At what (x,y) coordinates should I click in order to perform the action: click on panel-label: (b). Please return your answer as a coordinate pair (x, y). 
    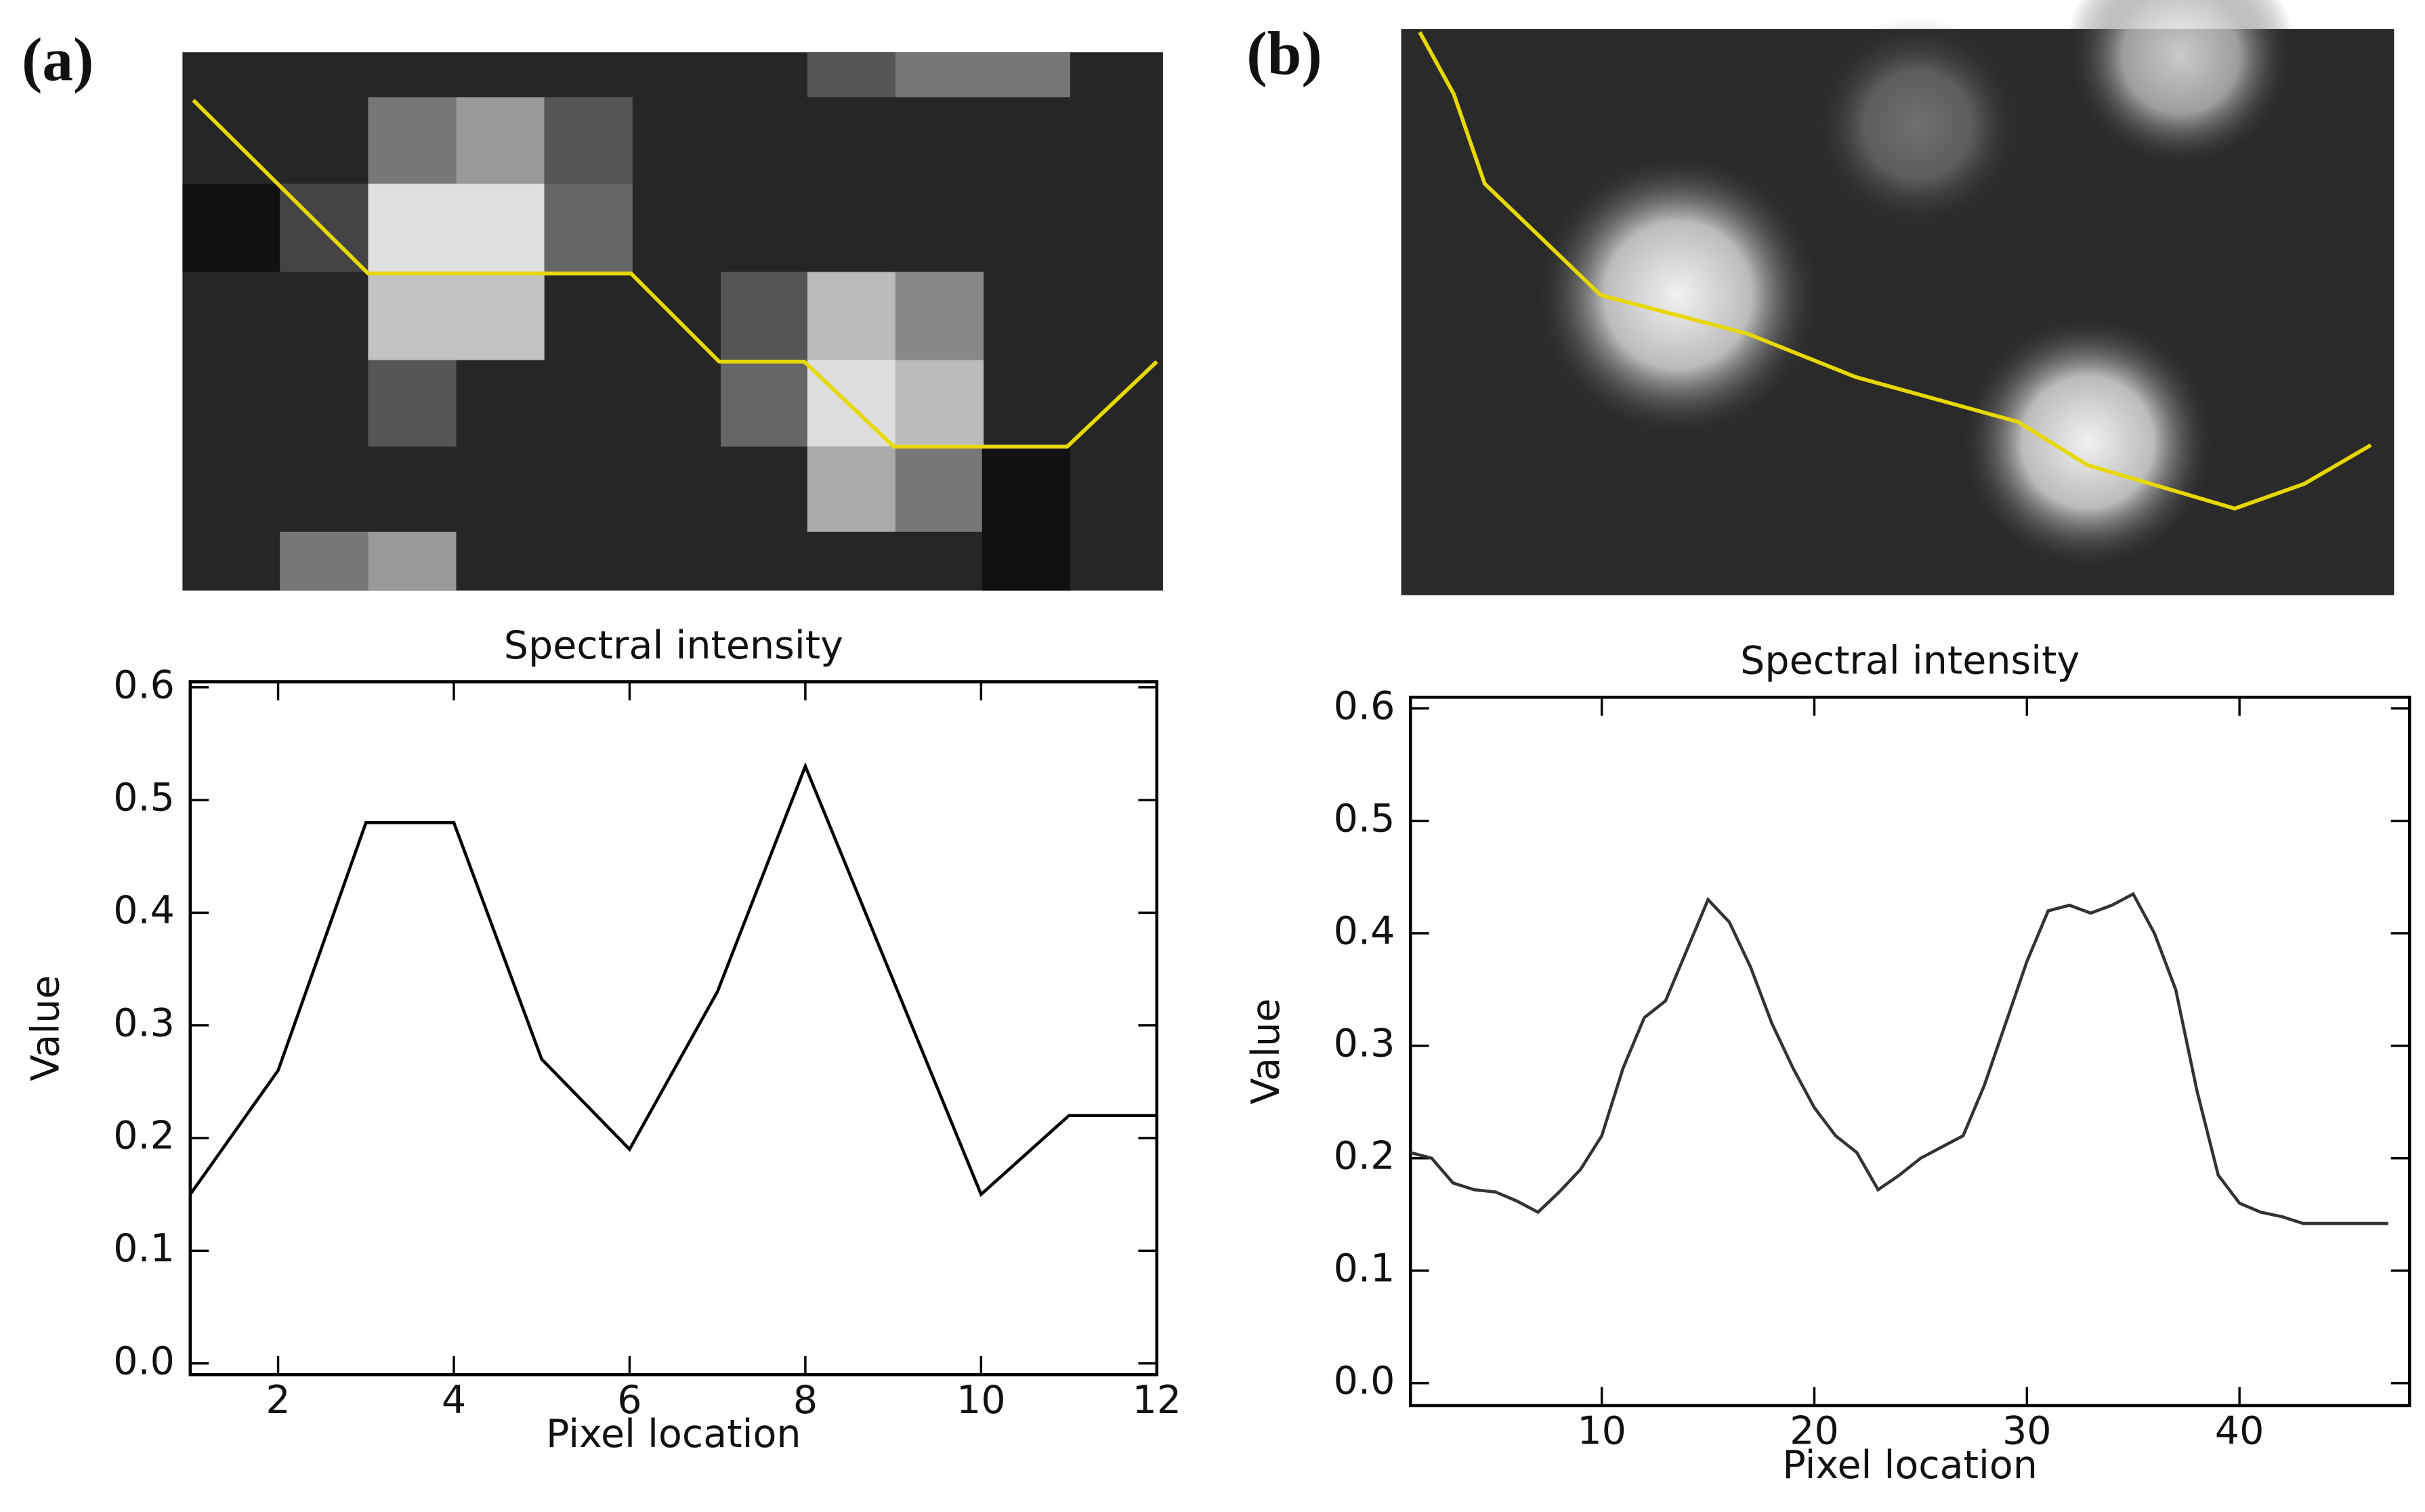
    Looking at the image, I should click on (1284, 54).